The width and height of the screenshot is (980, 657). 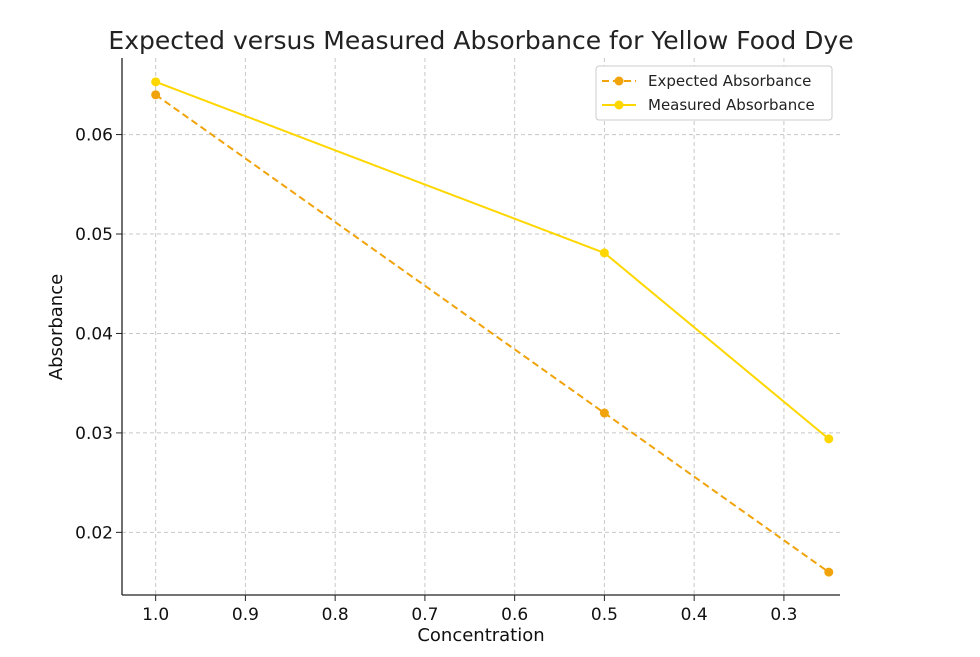 What do you see at coordinates (694, 615) in the screenshot?
I see `x-tick-label: 0.4` at bounding box center [694, 615].